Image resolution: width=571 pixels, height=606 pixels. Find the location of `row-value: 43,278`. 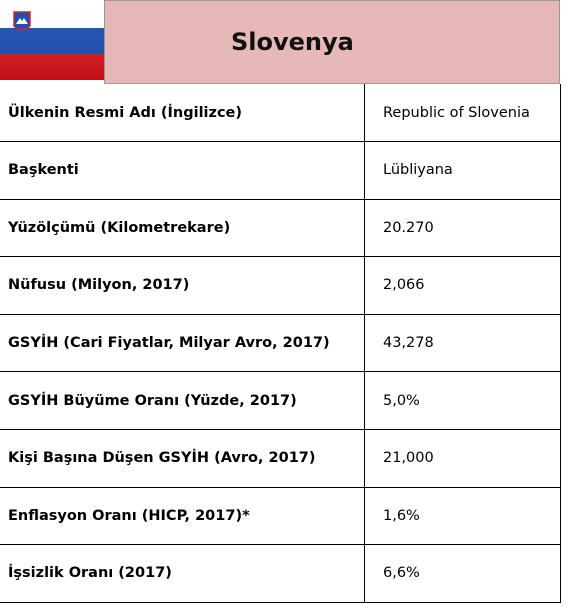

row-value: 43,278 is located at coordinates (463, 343).